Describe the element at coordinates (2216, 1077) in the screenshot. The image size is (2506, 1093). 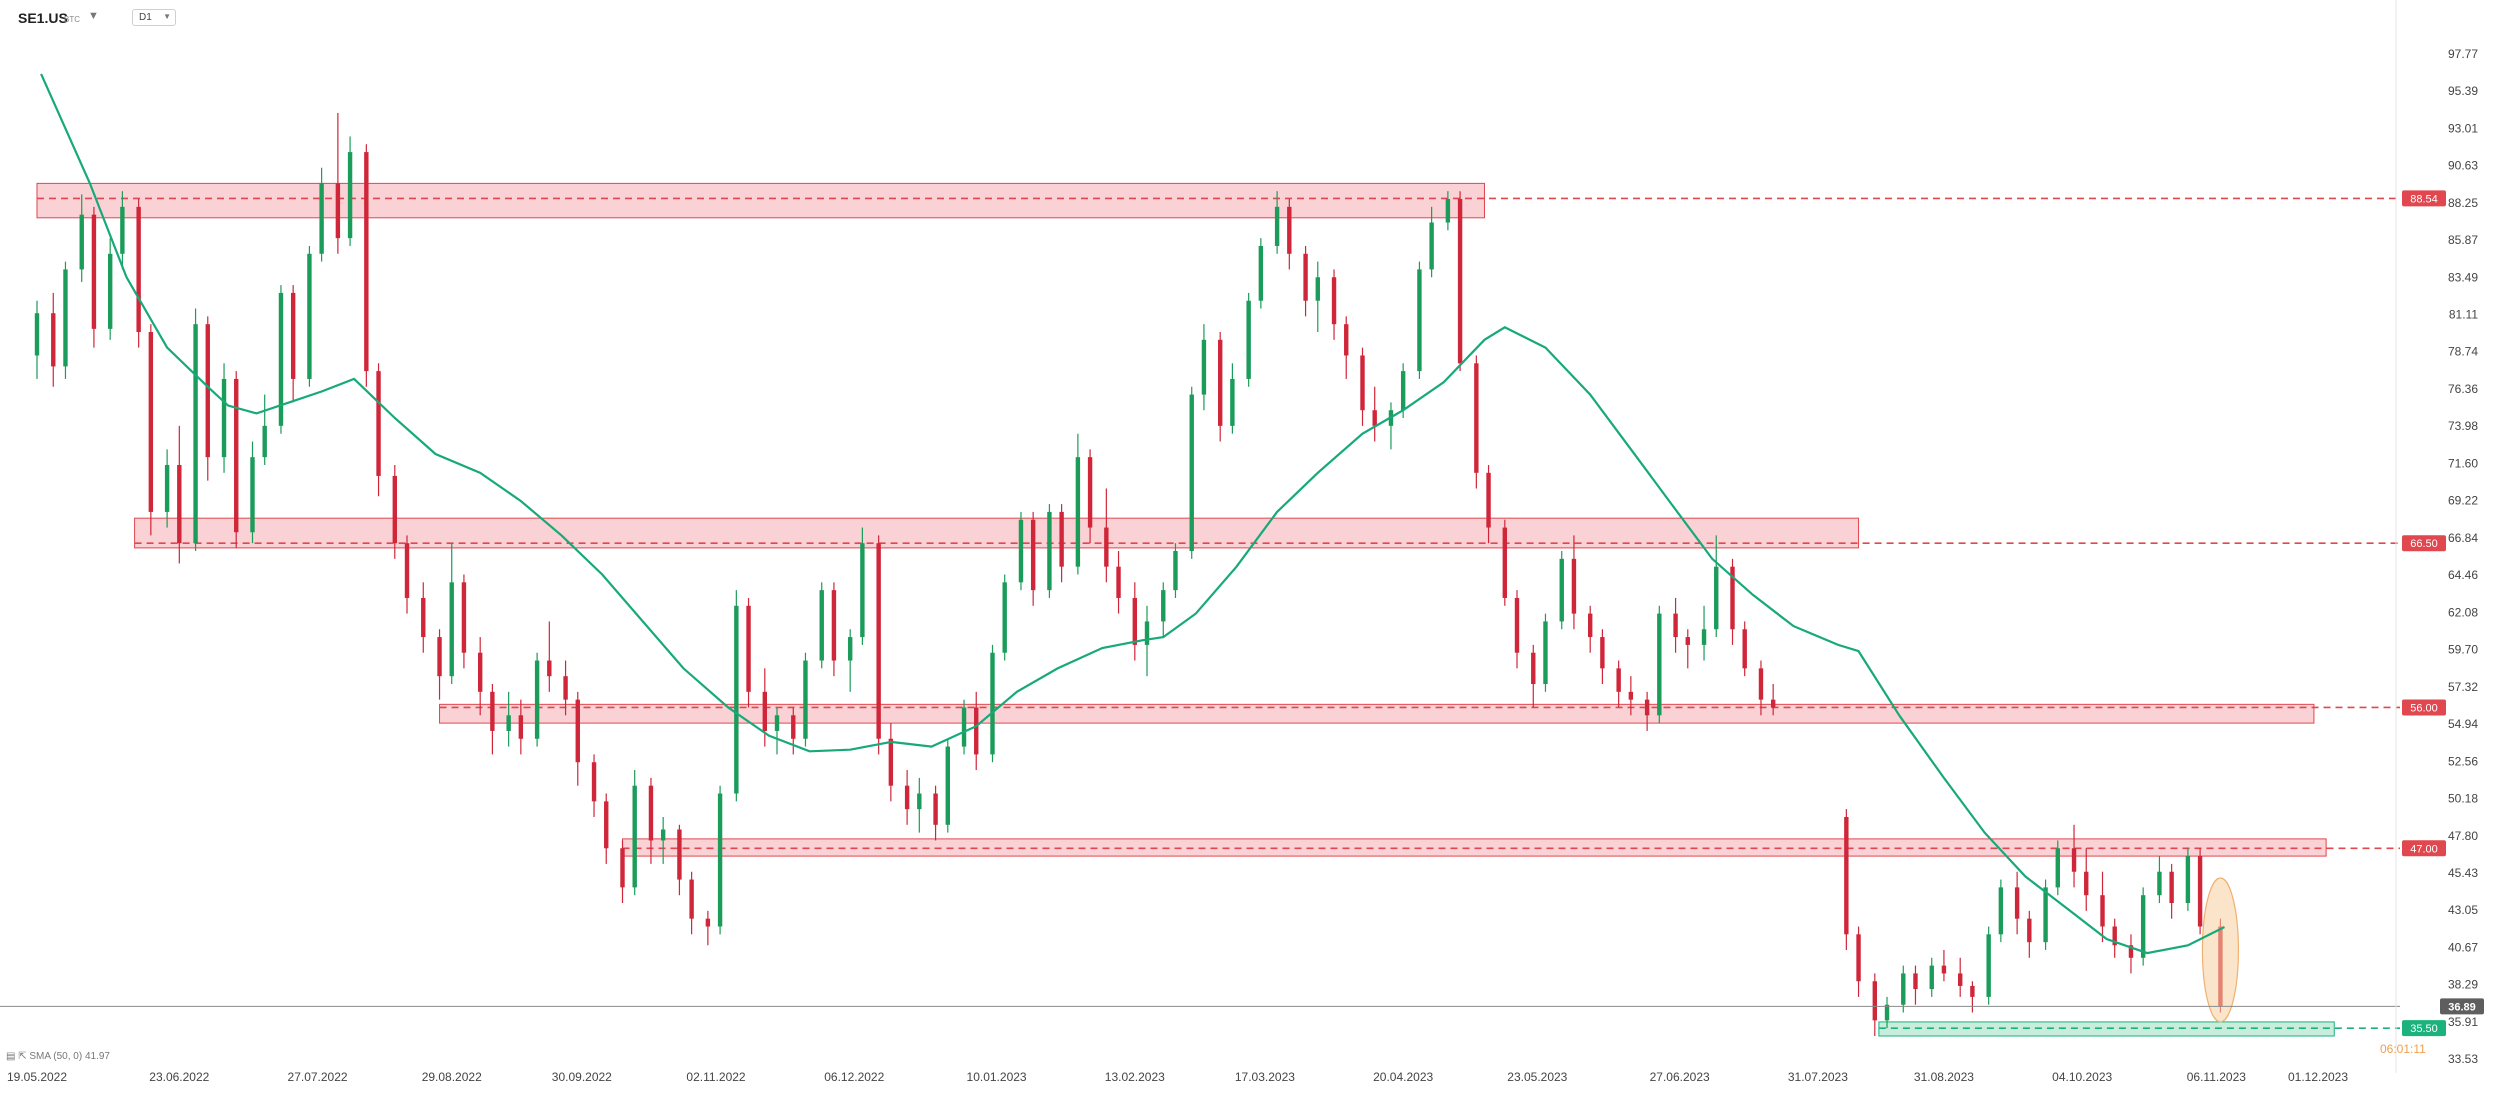
I see `x-tick-label: 06.11.2023` at that location.